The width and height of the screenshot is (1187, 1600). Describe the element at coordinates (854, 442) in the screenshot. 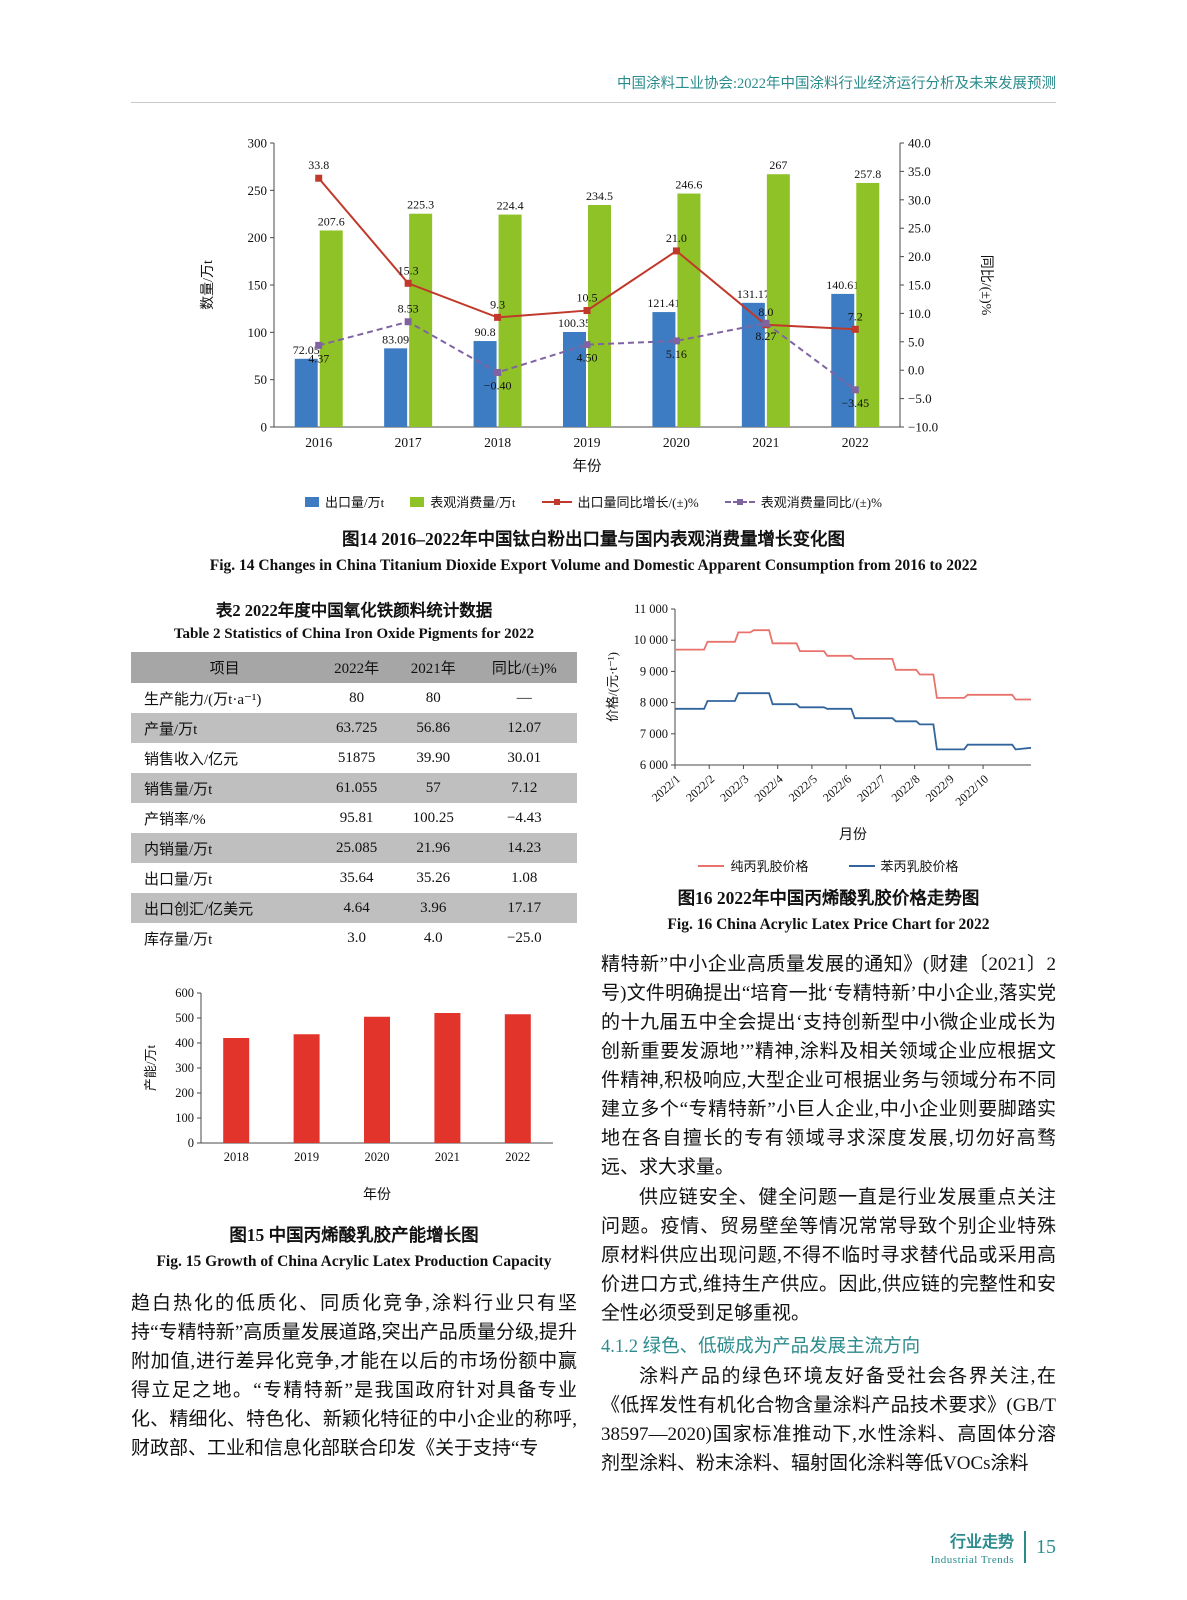

I see `svg-text: 2022` at that location.